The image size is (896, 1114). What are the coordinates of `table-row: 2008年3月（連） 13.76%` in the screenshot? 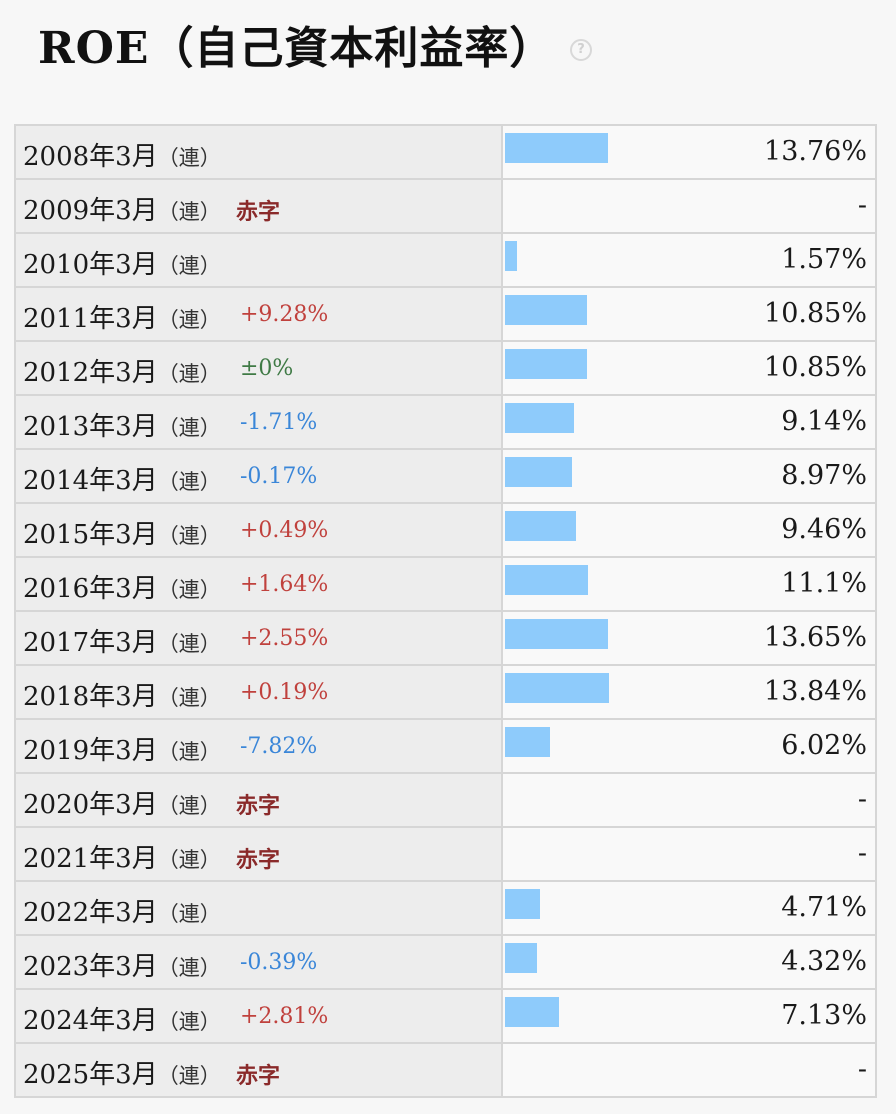 It's located at (445, 153).